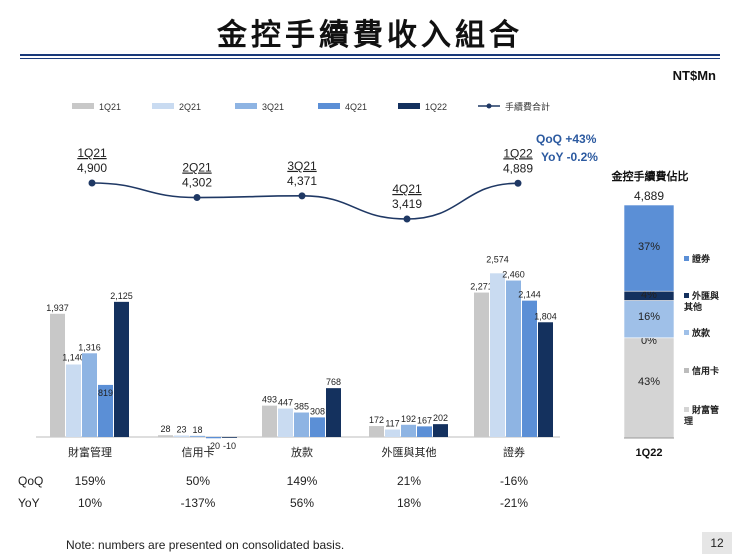 This screenshot has width=740, height=556. I want to click on bar-label-3Q21-2: 385, so click(301, 407).